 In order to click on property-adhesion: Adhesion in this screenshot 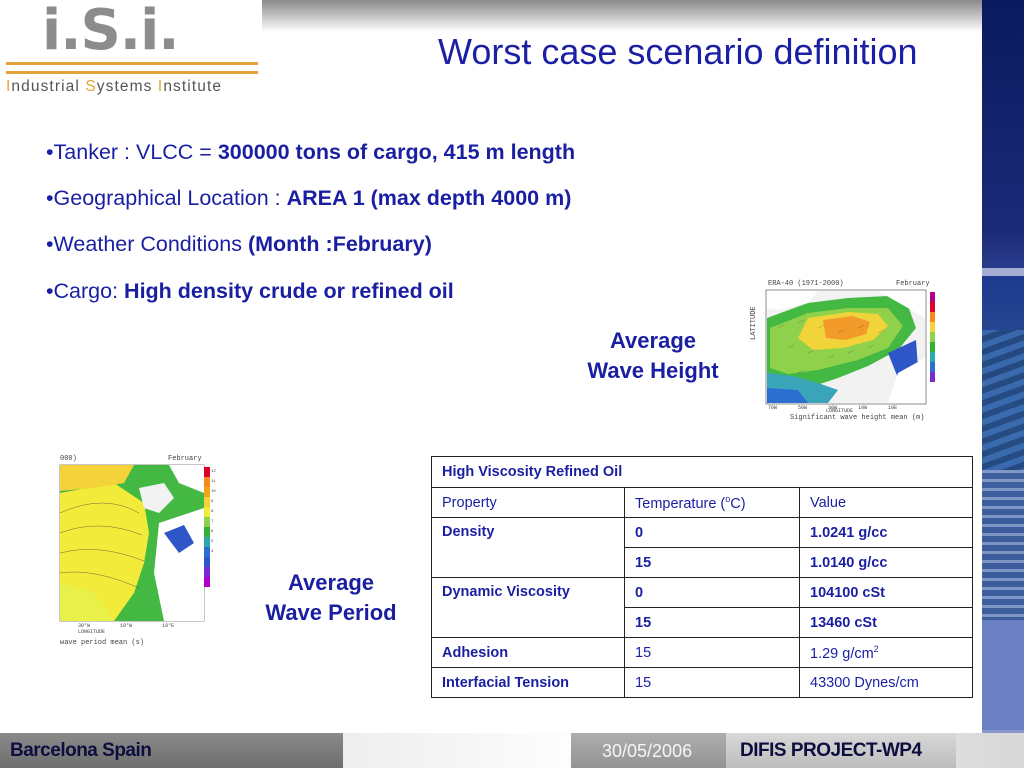, I will do `click(528, 652)`.